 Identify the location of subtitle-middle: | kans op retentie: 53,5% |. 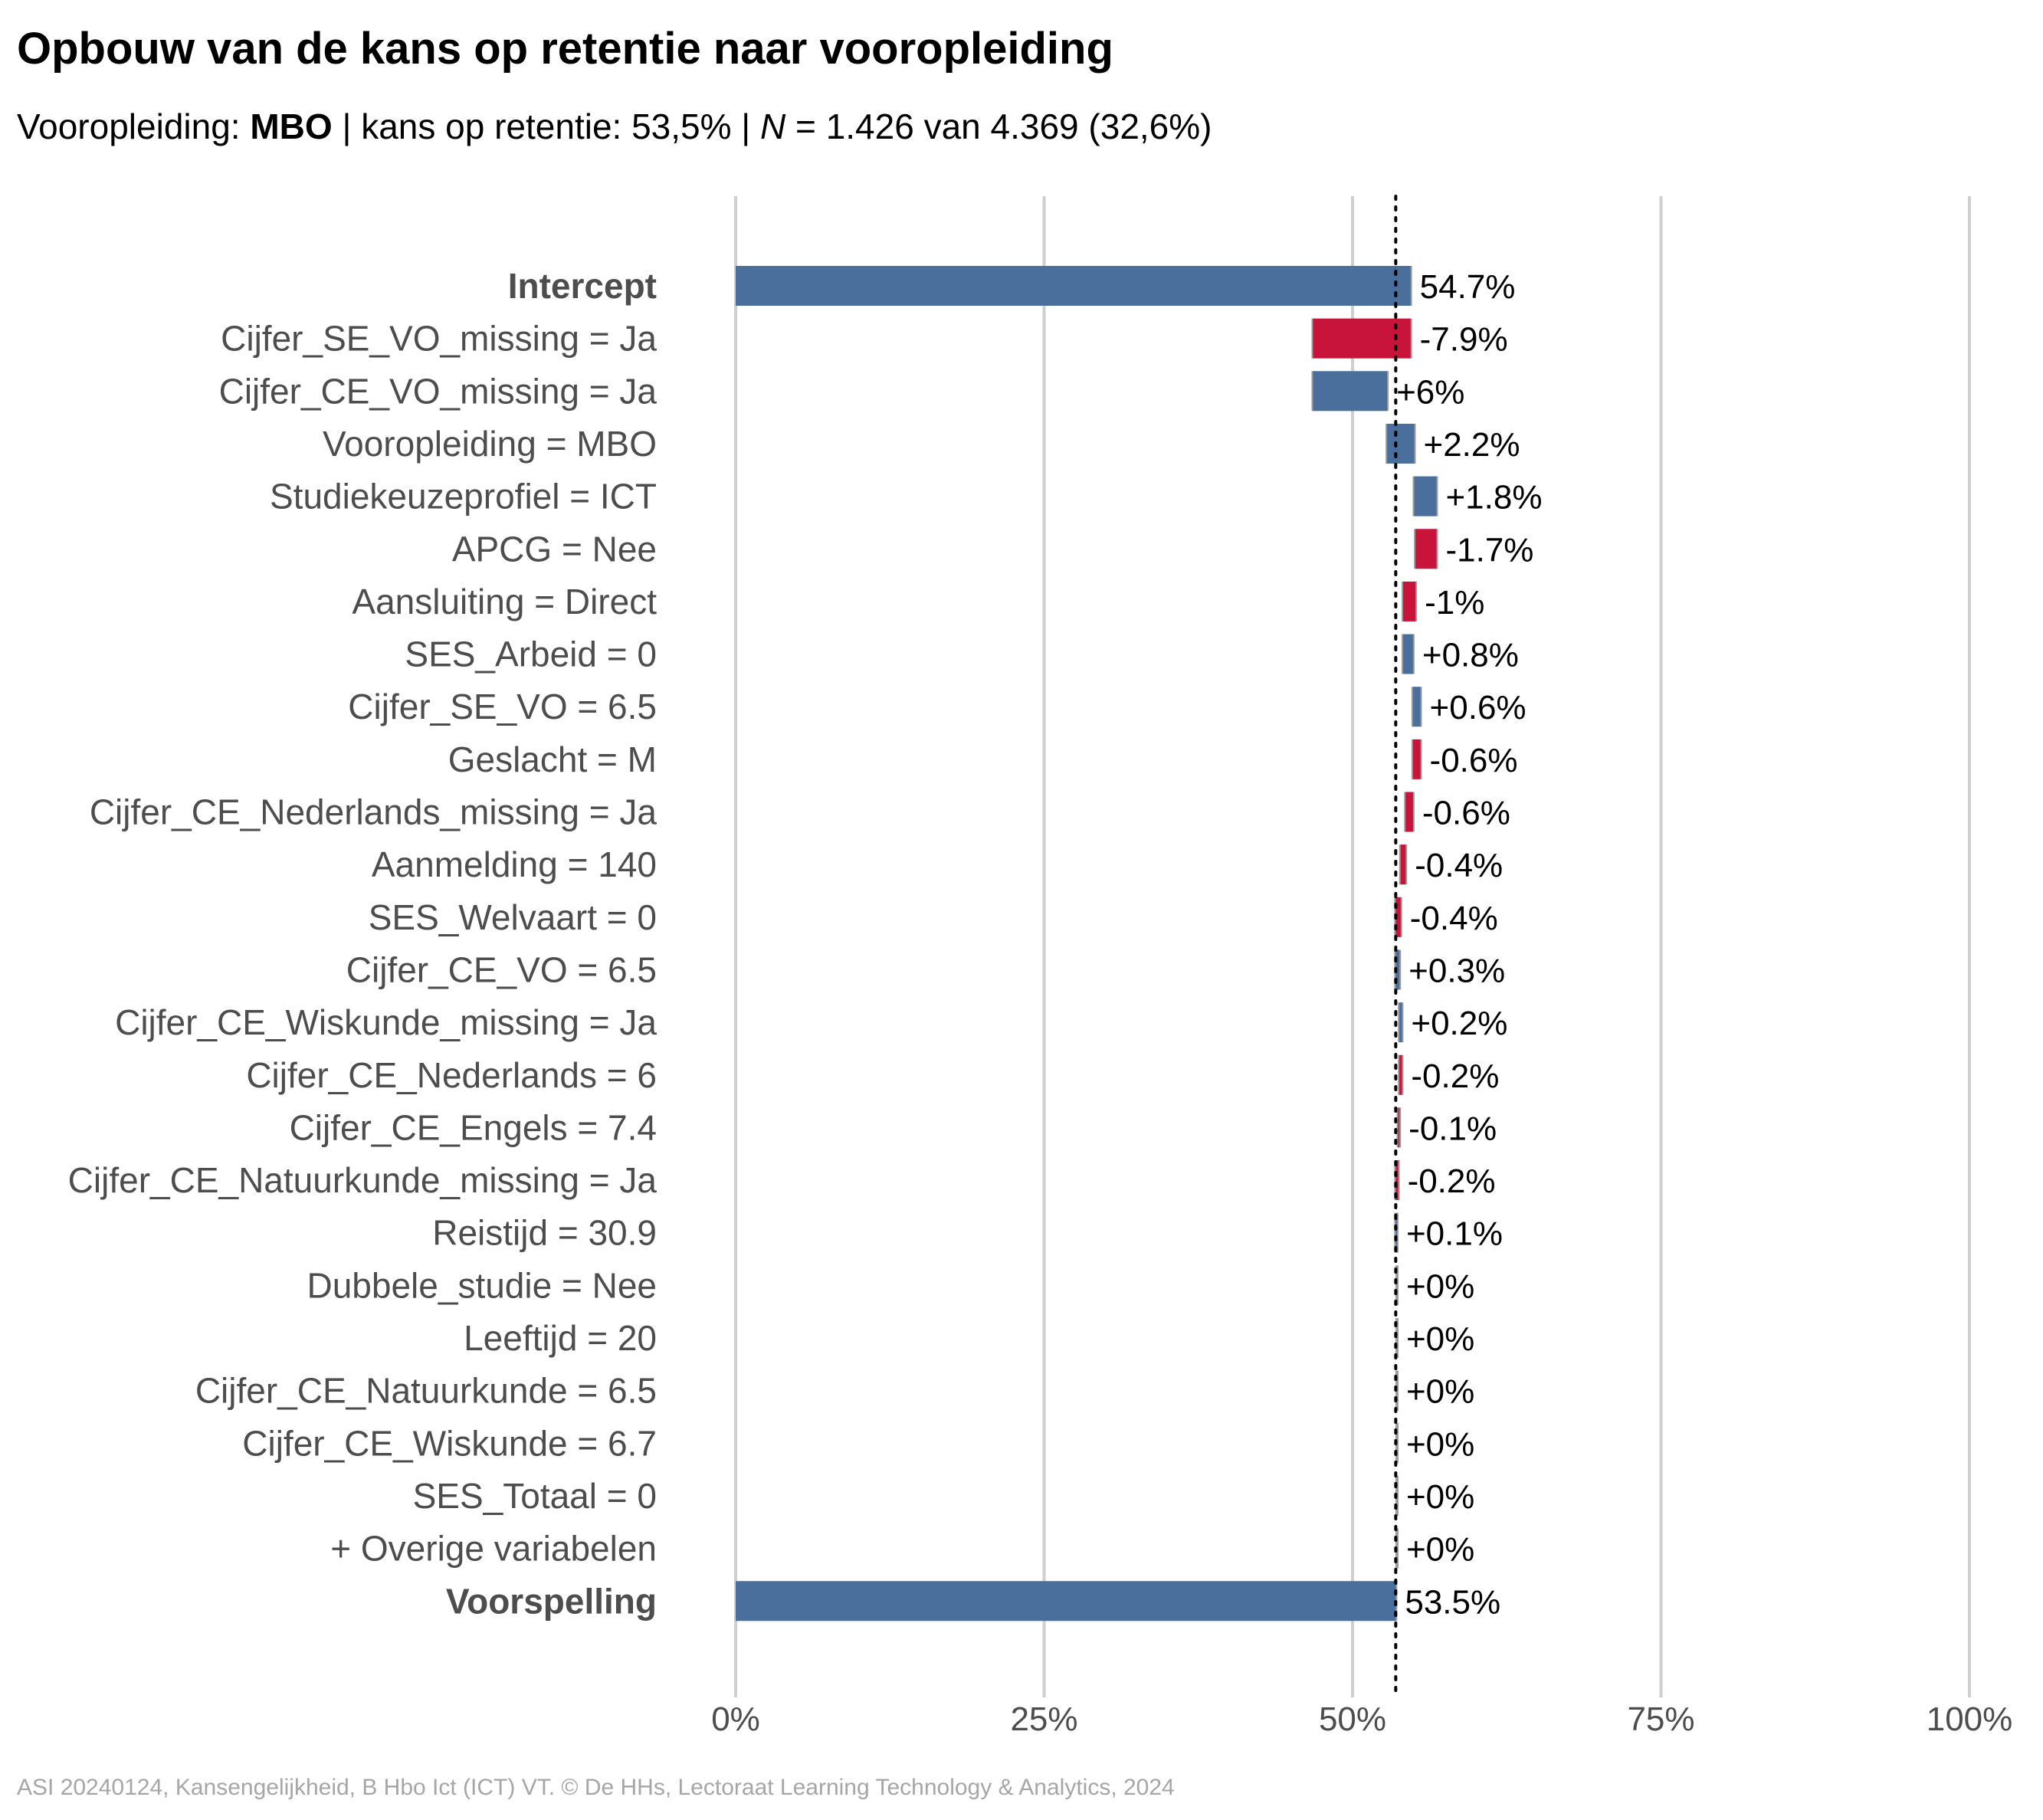
(546, 126).